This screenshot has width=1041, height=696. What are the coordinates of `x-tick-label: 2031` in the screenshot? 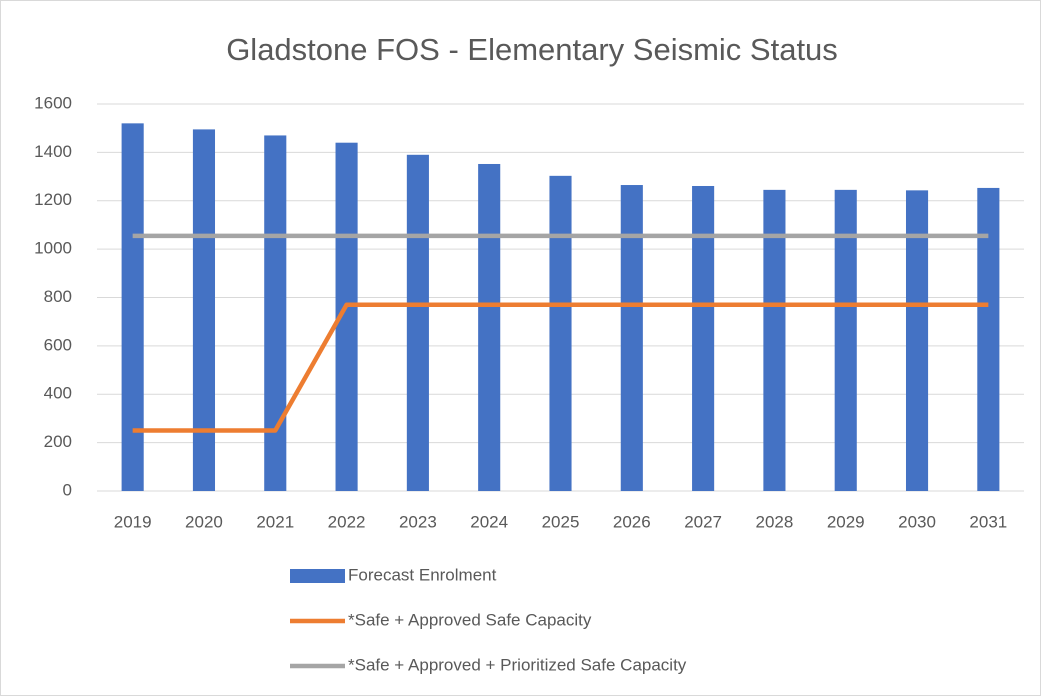 It's located at (988, 521).